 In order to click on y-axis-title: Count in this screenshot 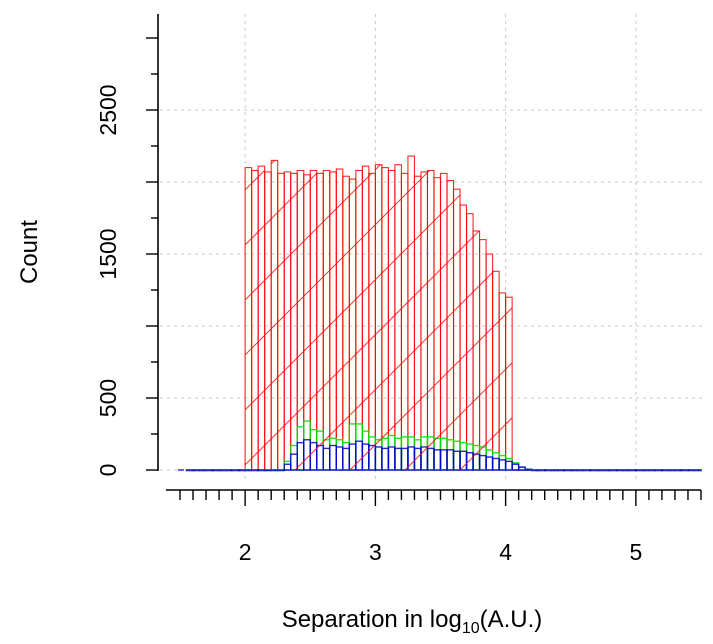, I will do `click(29, 252)`.